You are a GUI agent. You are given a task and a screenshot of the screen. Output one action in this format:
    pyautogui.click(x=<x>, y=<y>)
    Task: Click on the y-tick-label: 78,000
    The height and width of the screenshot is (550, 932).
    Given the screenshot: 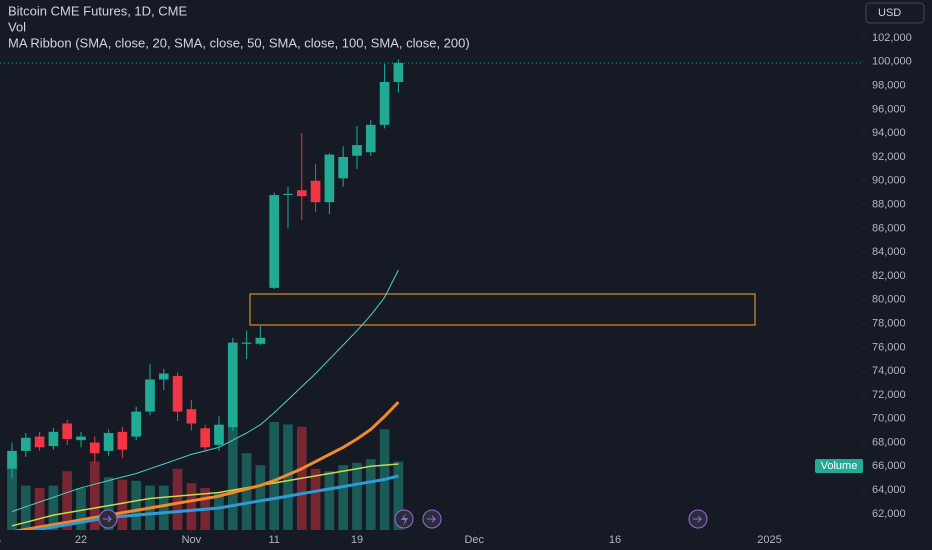 What is the action you would take?
    pyautogui.click(x=889, y=323)
    